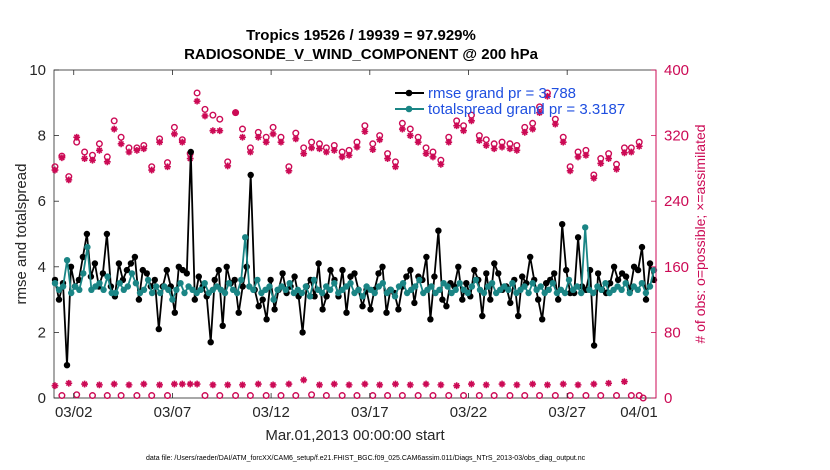  What do you see at coordinates (74, 412) in the screenshot?
I see `x-tick-label: 03/02` at bounding box center [74, 412].